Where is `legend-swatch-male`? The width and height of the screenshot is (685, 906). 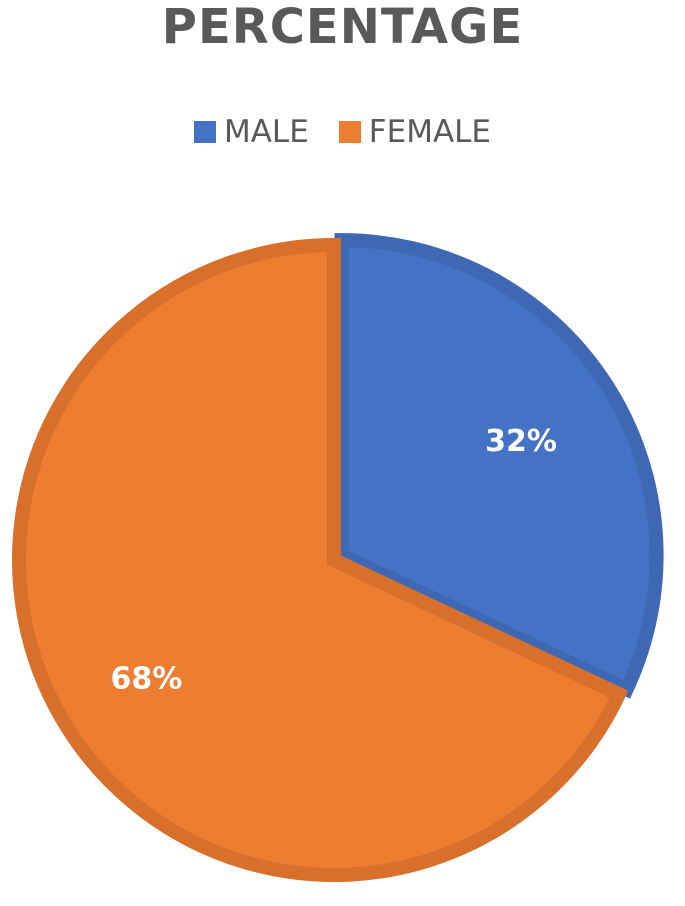 legend-swatch-male is located at coordinates (204, 132).